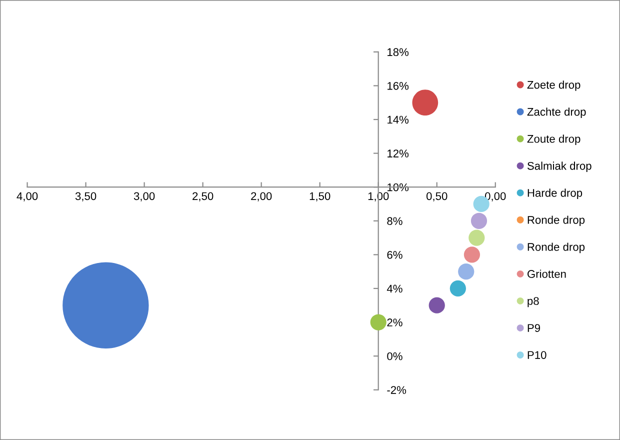 The height and width of the screenshot is (440, 620). What do you see at coordinates (556, 113) in the screenshot?
I see `legend-label: Zachte drop` at bounding box center [556, 113].